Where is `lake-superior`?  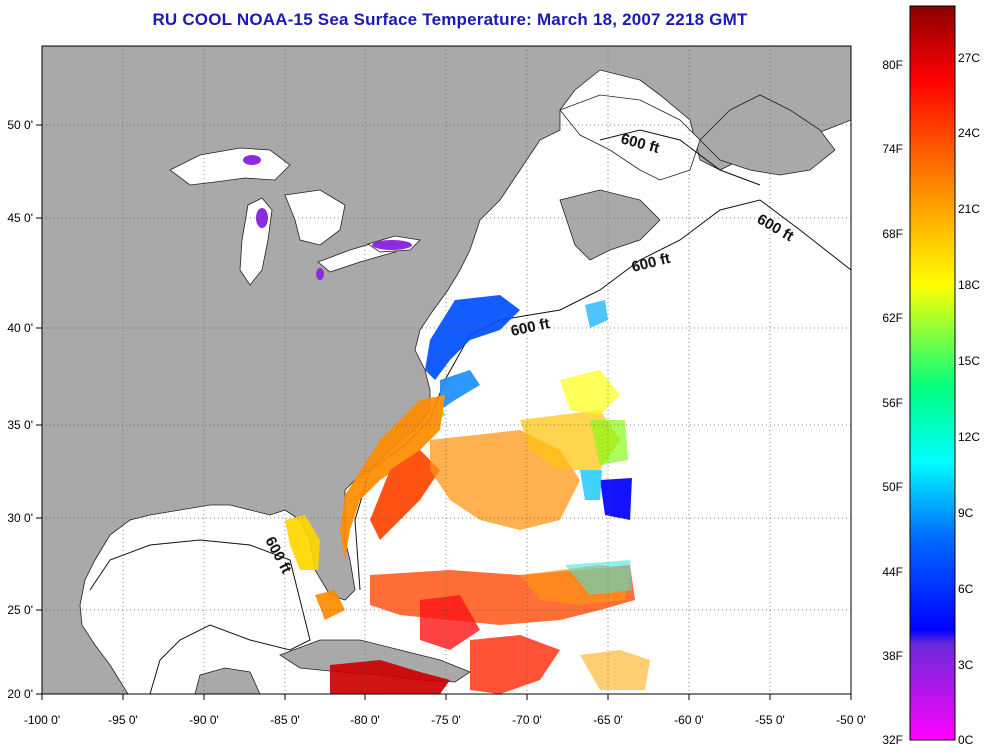 lake-superior is located at coordinates (230, 166).